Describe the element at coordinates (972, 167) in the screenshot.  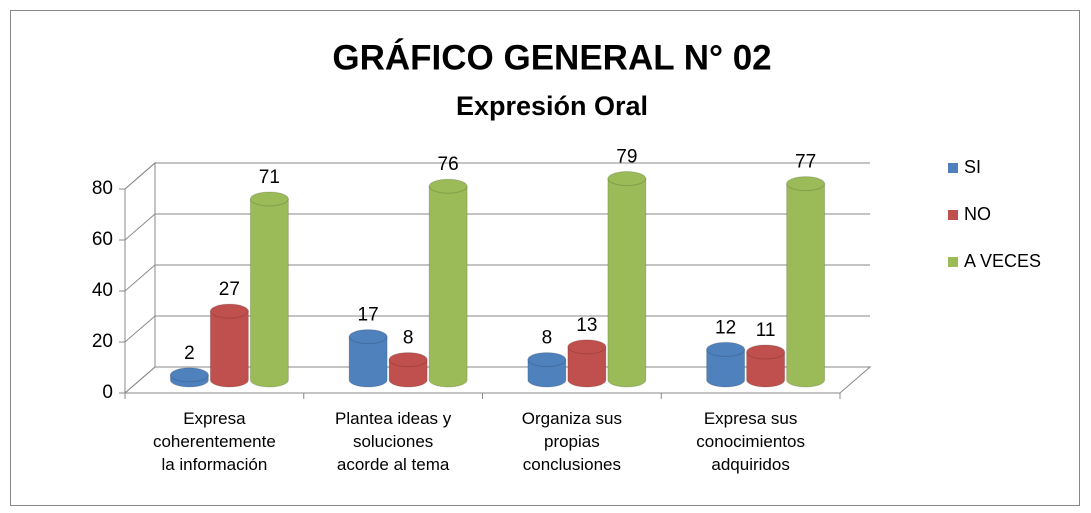
I see `legend-label: SI` at that location.